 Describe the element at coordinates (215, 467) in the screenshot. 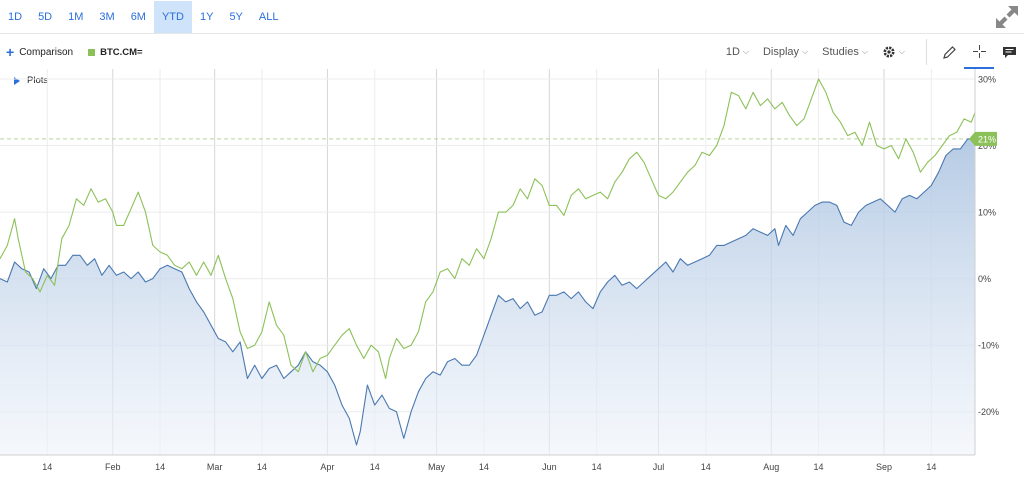

I see `x-tick-label: Mar` at that location.